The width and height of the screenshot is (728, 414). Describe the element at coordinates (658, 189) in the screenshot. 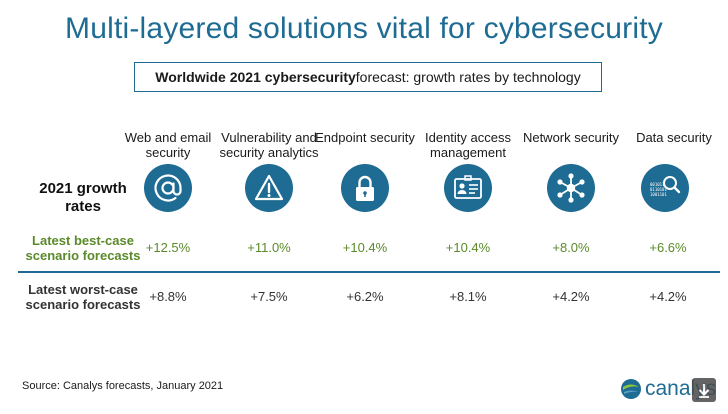

I see `svg-text: 0110101` at that location.